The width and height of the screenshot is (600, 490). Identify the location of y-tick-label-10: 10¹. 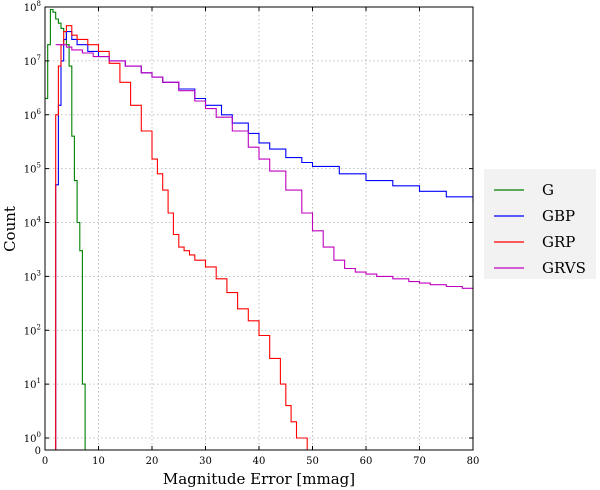
(32, 384).